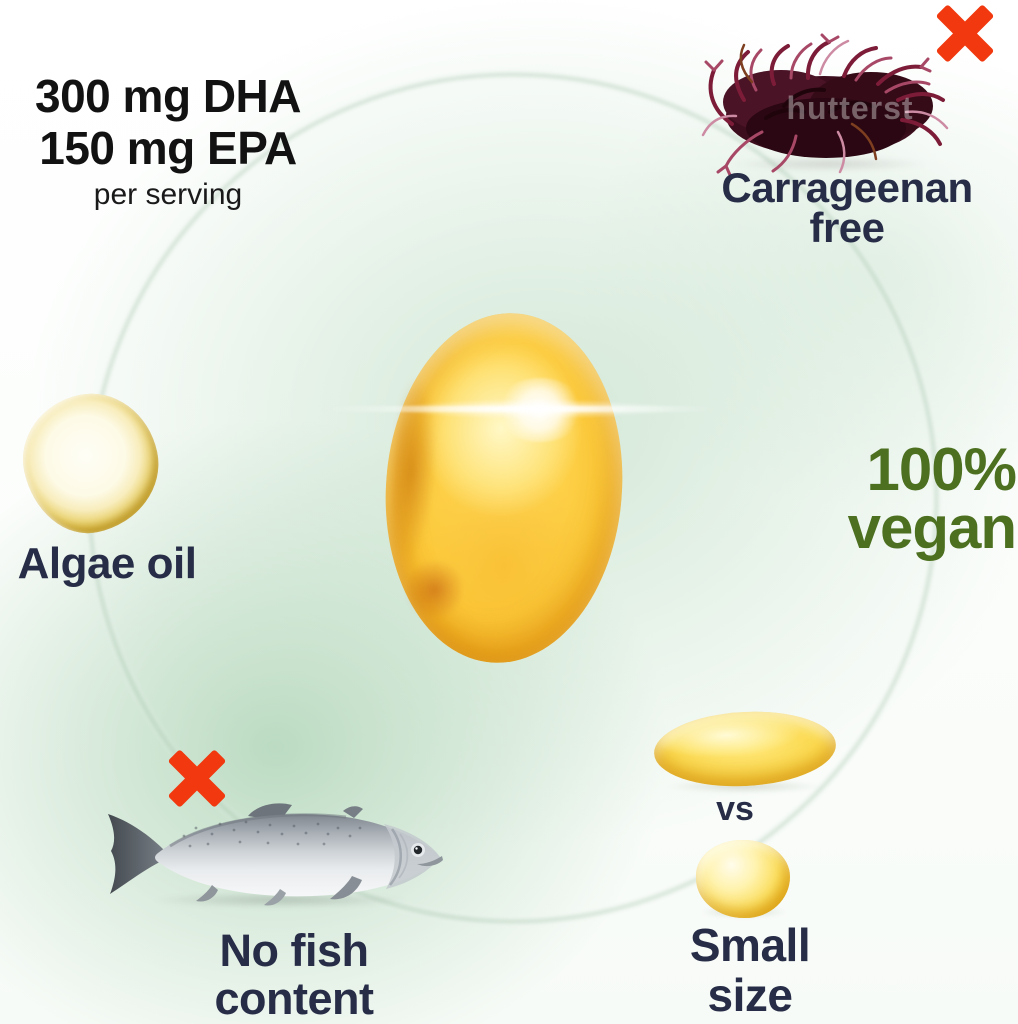 Image resolution: width=1018 pixels, height=1024 pixels. Describe the element at coordinates (540, 410) in the screenshot. I see `lens-flare-glow` at that location.